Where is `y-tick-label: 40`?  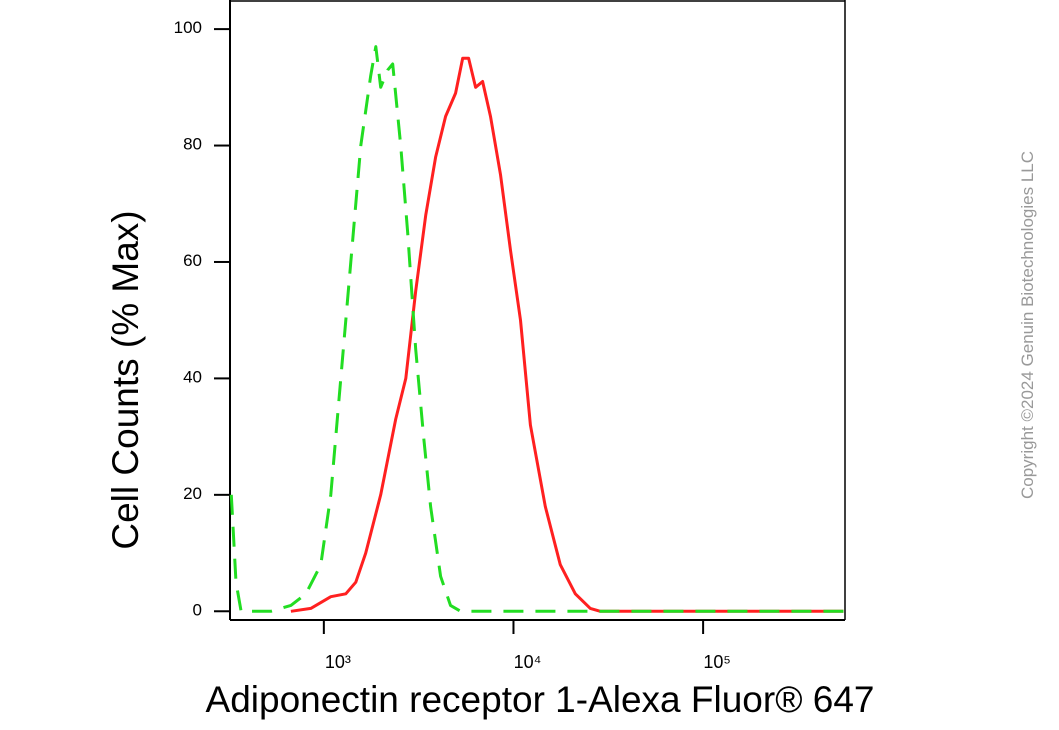
y-tick-label: 40 is located at coordinates (192, 376).